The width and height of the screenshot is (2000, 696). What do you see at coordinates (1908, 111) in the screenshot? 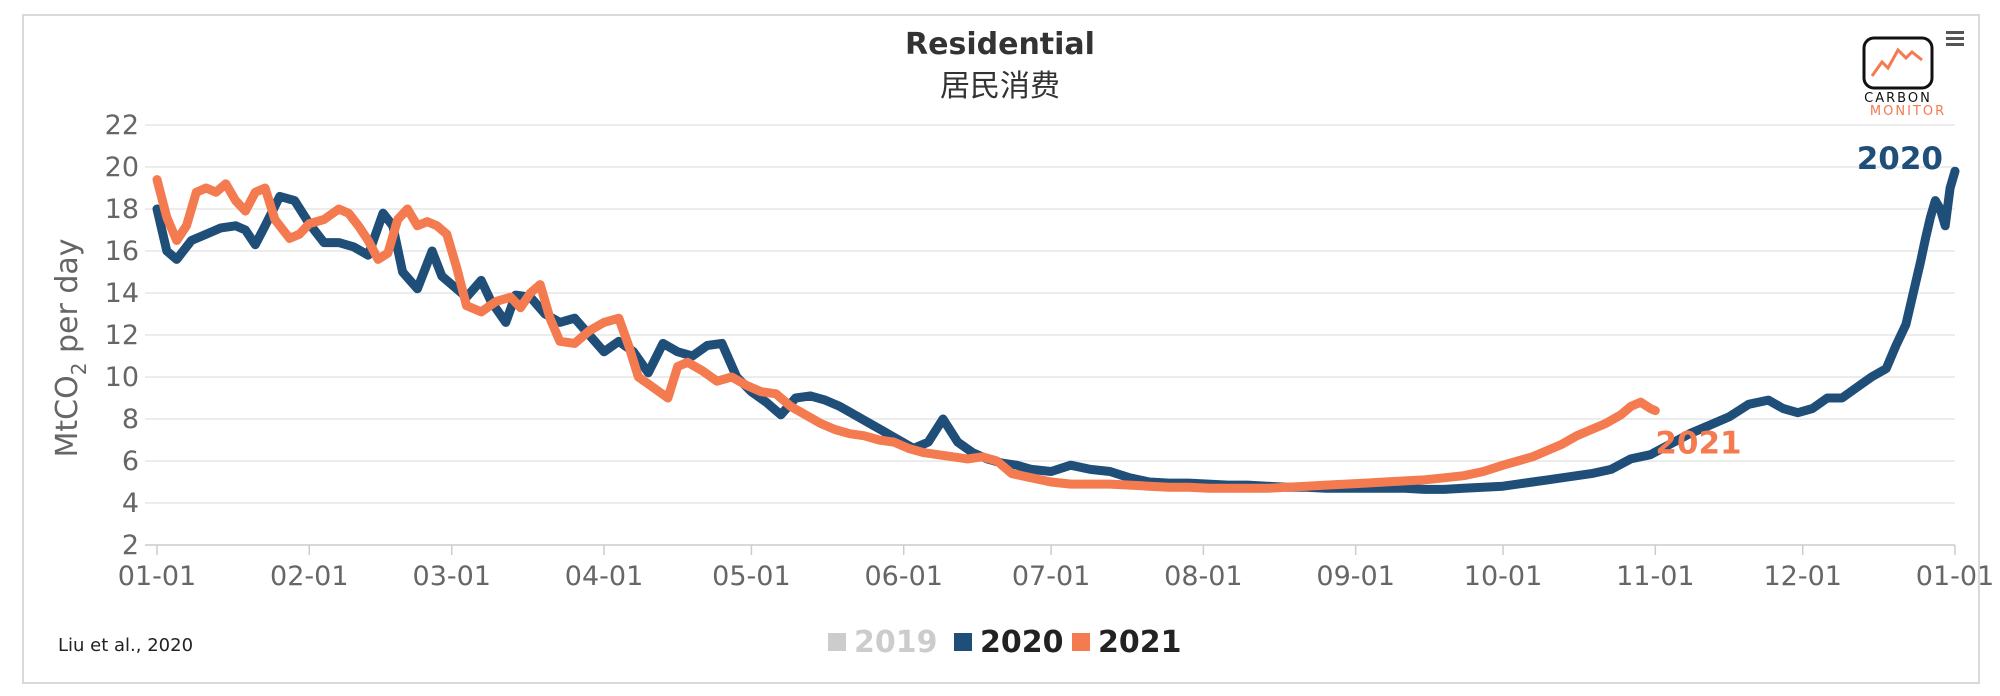
I see `logo-text-monitor: MONITOR` at bounding box center [1908, 111].